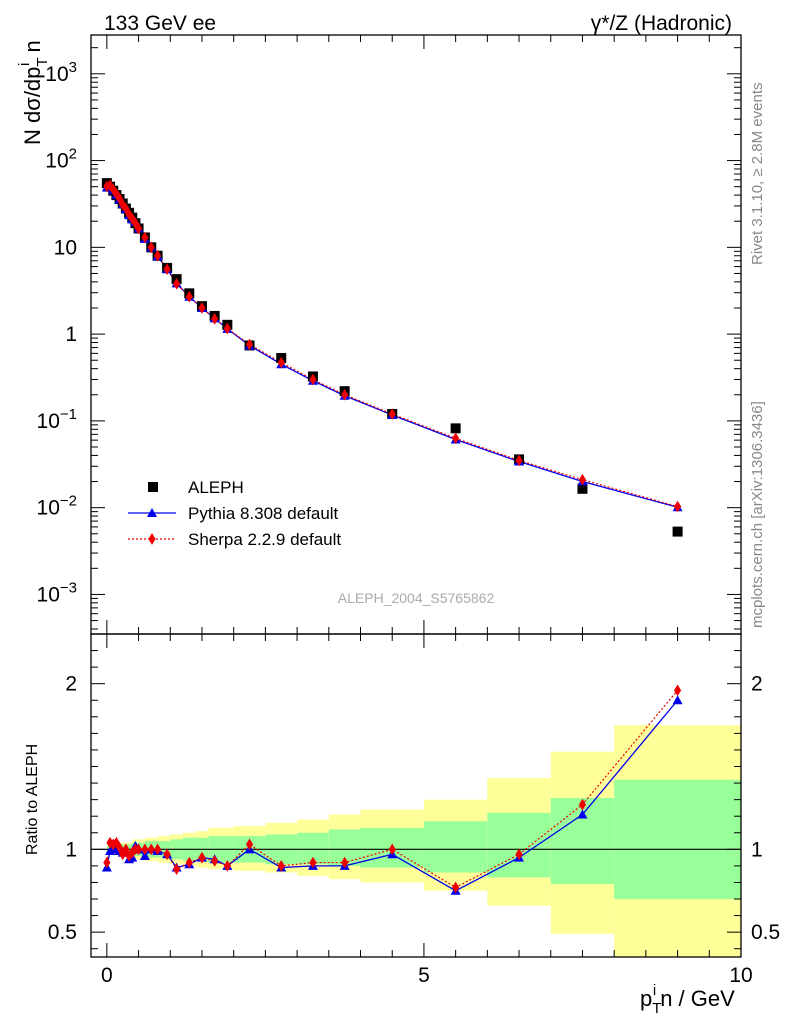 The image size is (786, 1029). Describe the element at coordinates (61, 159) in the screenshot. I see `main-ytick-label: 10²` at that location.